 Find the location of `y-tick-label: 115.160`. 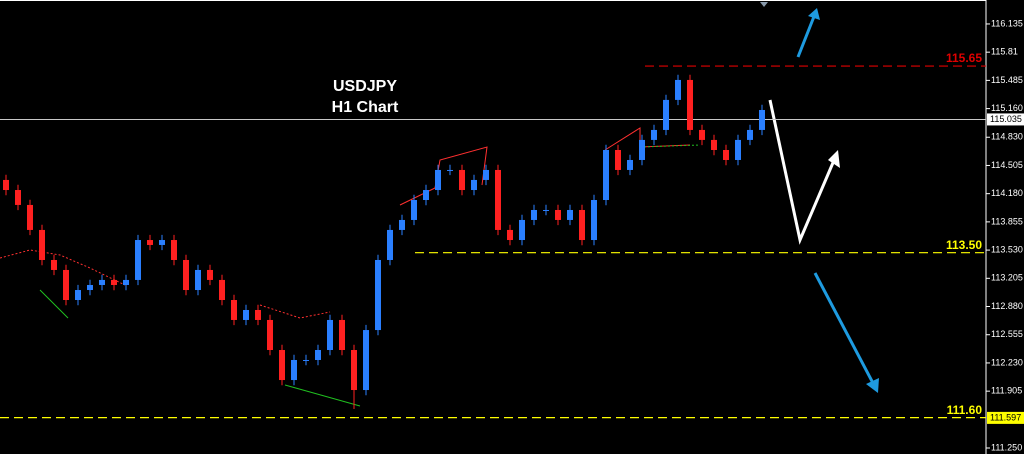

y-tick-label: 115.160 is located at coordinates (1007, 108).